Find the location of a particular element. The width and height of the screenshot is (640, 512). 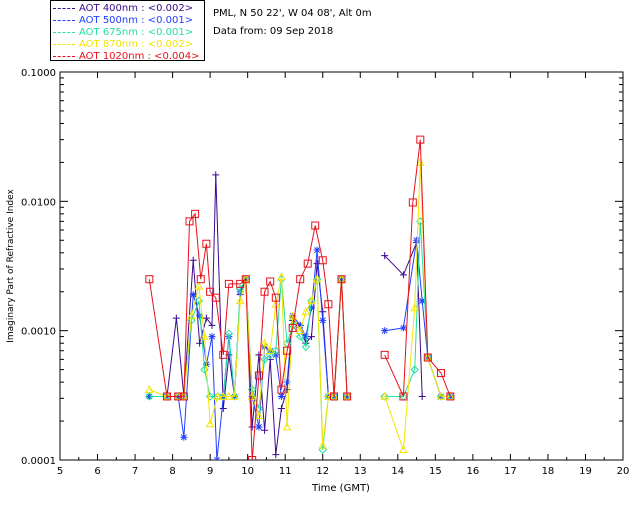

legend-item-675: AOT 675nm : <0.001> is located at coordinates (123, 33).